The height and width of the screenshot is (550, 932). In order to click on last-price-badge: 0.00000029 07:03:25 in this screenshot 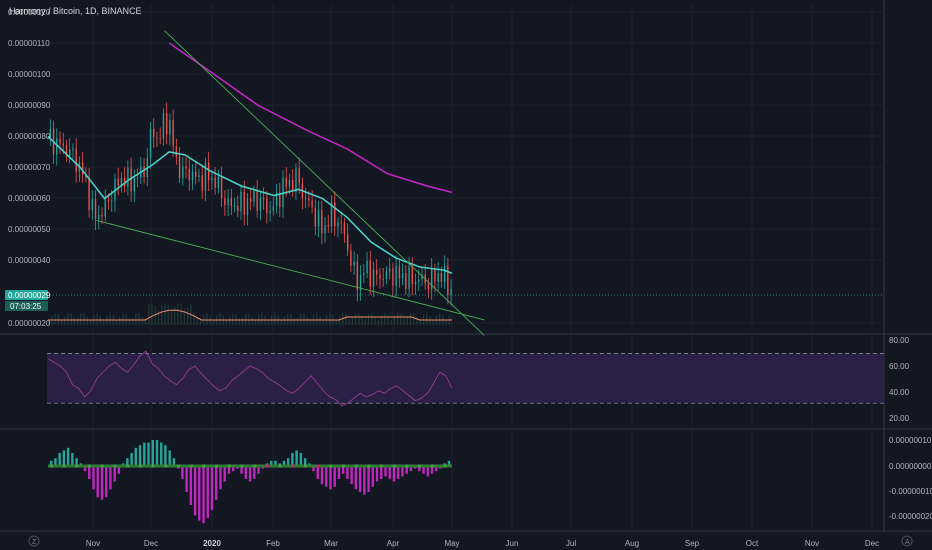, I will do `click(28, 300)`.